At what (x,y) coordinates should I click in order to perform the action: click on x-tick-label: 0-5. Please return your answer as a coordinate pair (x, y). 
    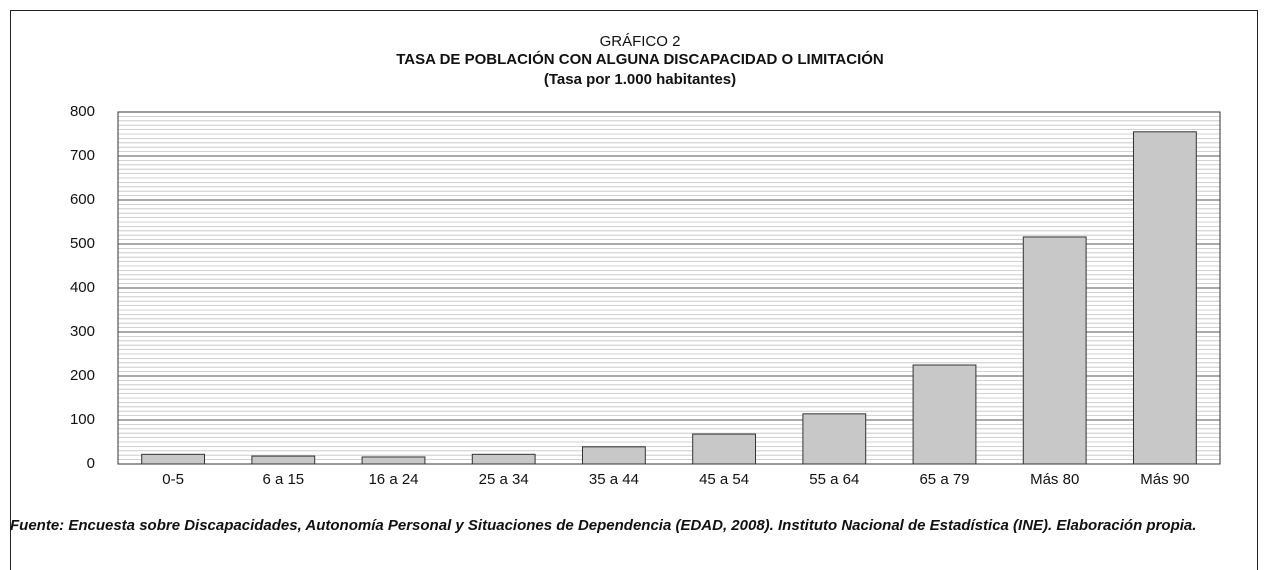
    Looking at the image, I should click on (173, 479).